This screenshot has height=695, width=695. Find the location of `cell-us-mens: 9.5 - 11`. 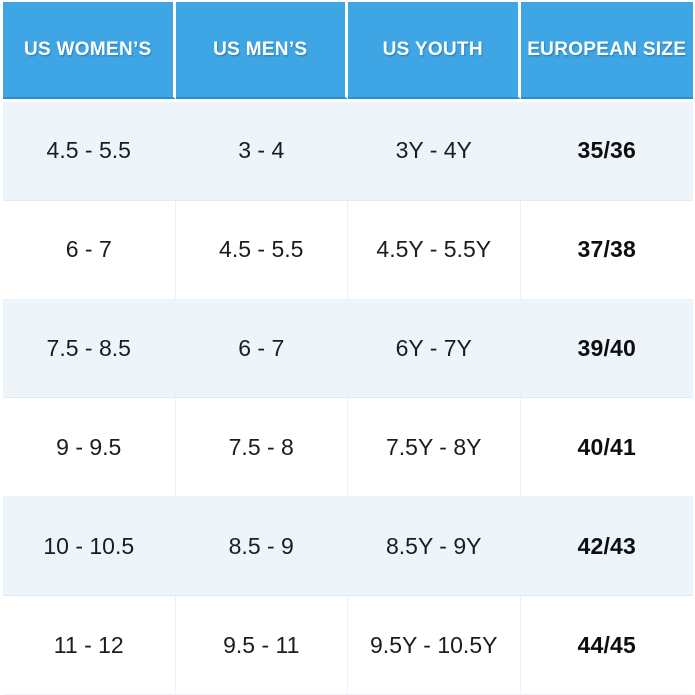

cell-us-mens: 9.5 - 11 is located at coordinates (261, 645).